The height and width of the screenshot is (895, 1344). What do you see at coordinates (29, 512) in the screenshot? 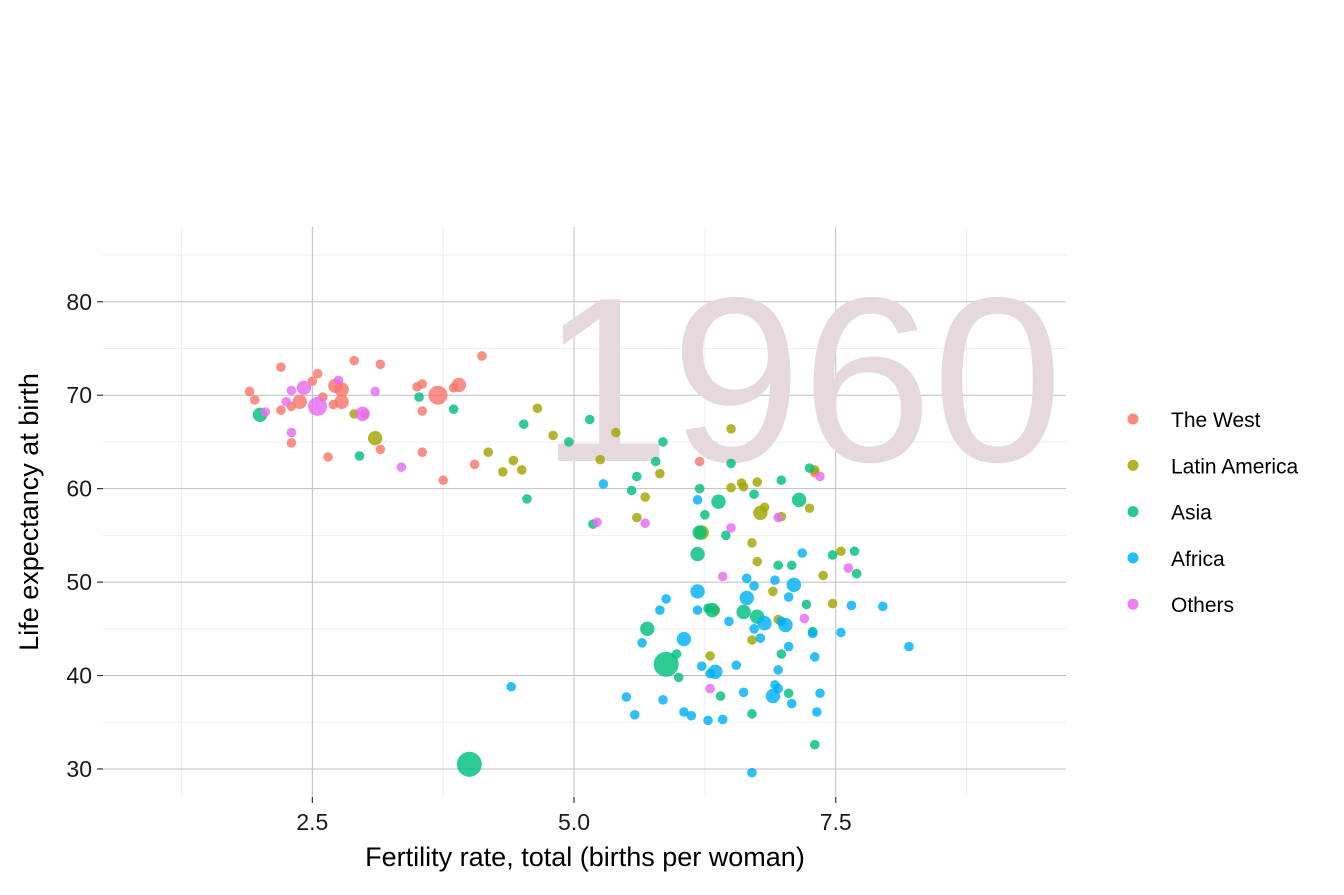
I see `y-axis-title: Life expectancy at birth` at bounding box center [29, 512].